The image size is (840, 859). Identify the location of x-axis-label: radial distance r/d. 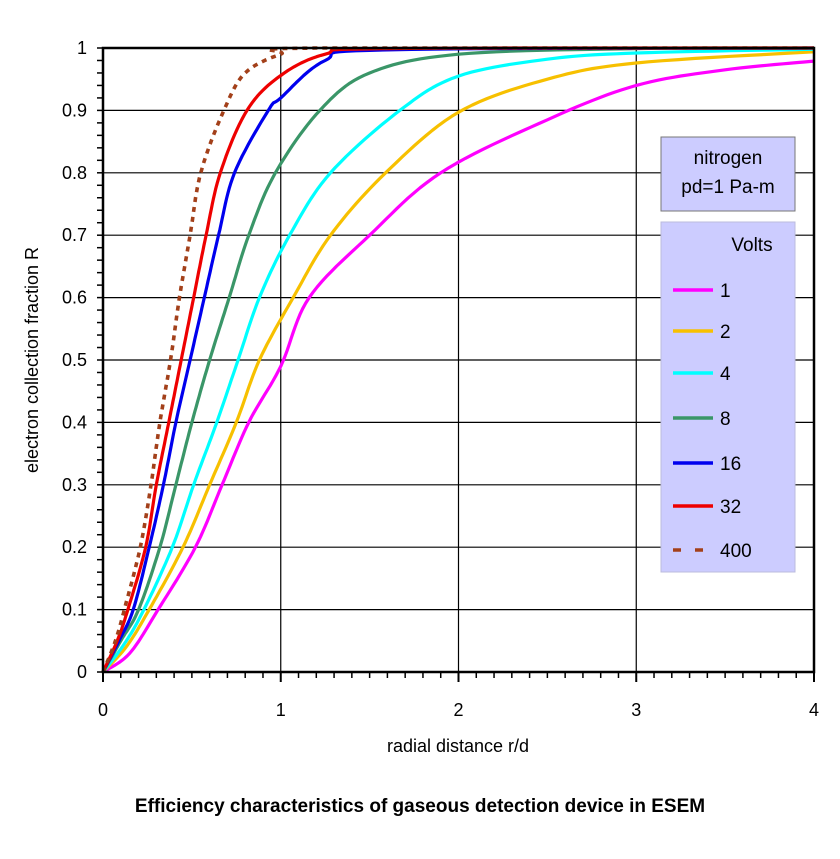
(458, 746).